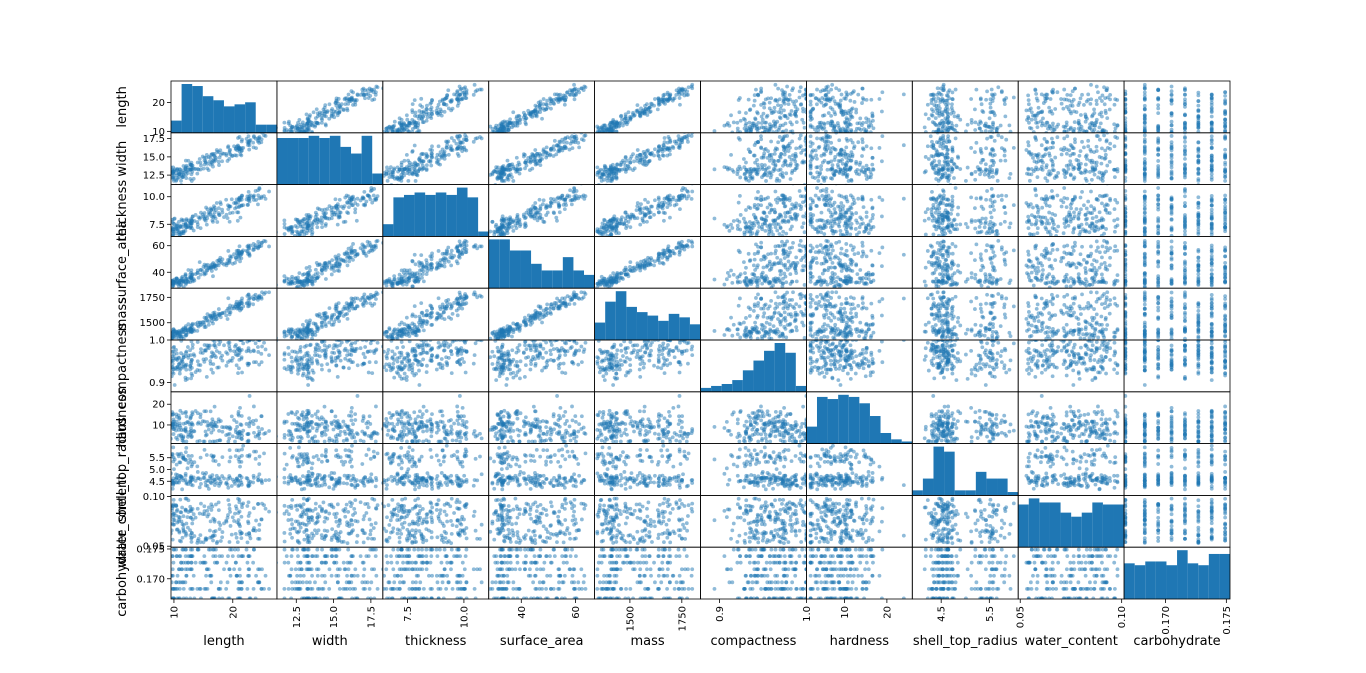 This screenshot has width=1366, height=673. I want to click on cell-width-vs-width, so click(330, 159).